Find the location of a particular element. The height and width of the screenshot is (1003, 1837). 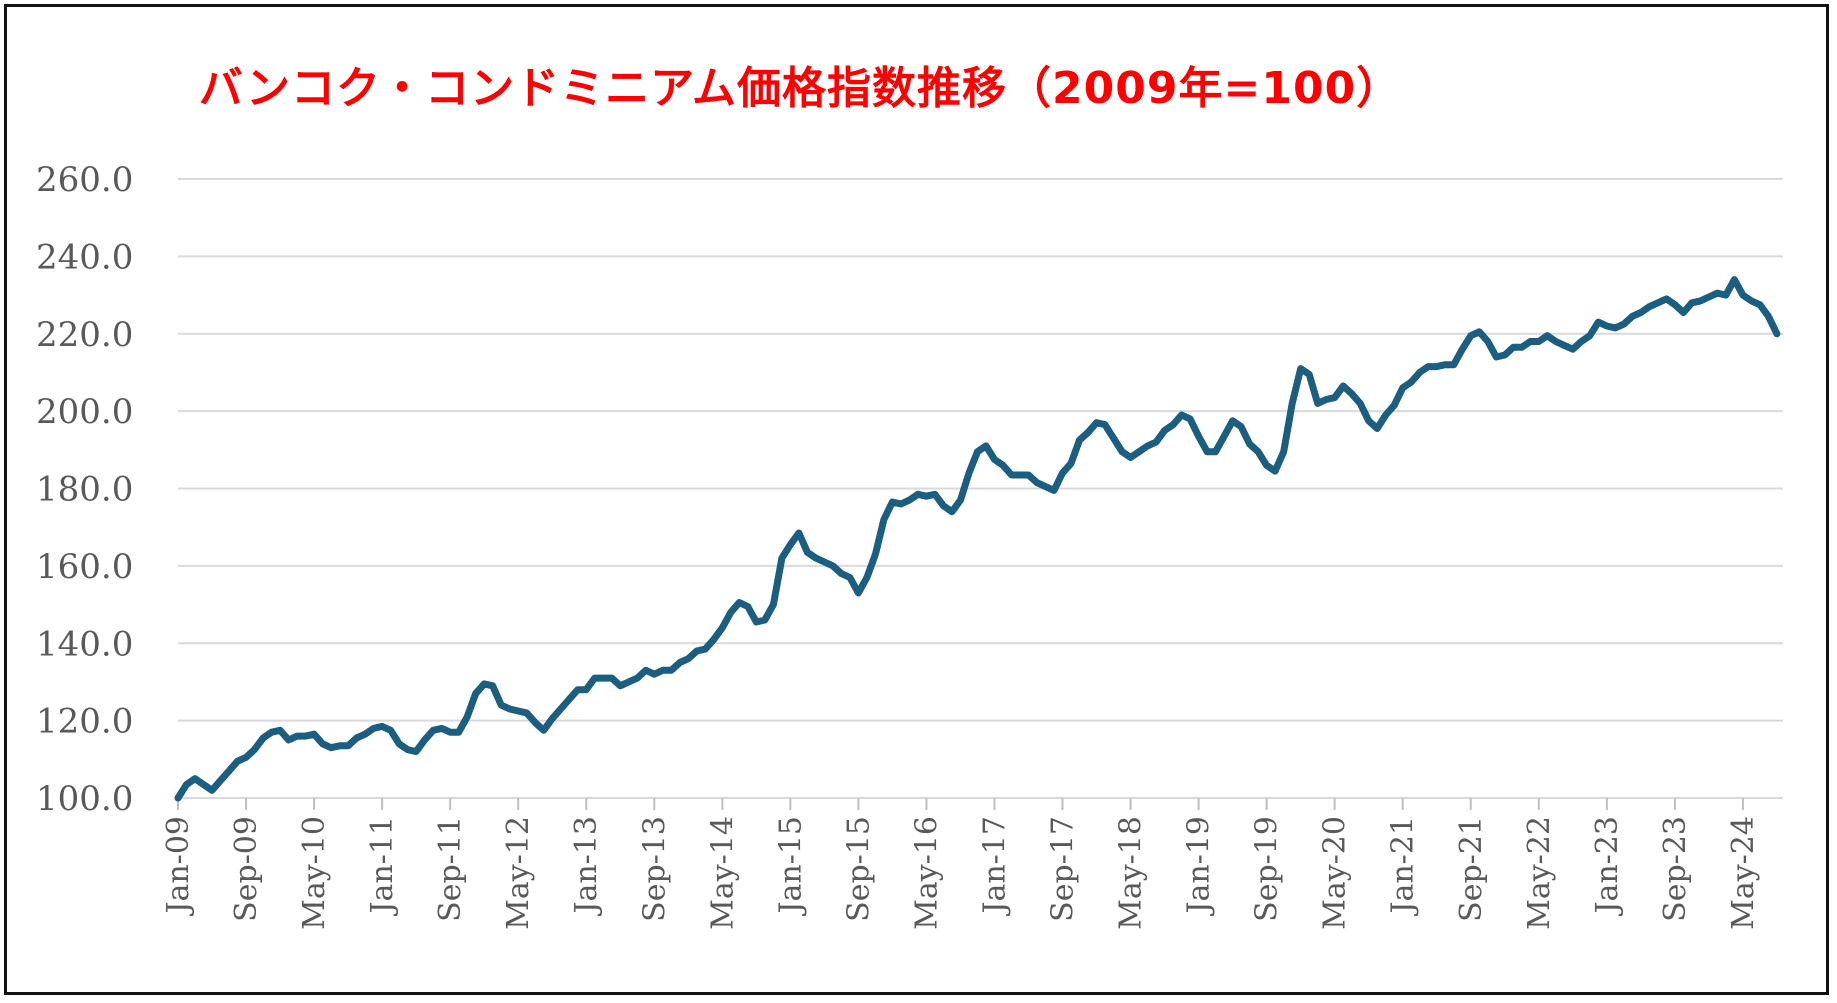

y-tick-label: 200.0 is located at coordinates (84, 412).